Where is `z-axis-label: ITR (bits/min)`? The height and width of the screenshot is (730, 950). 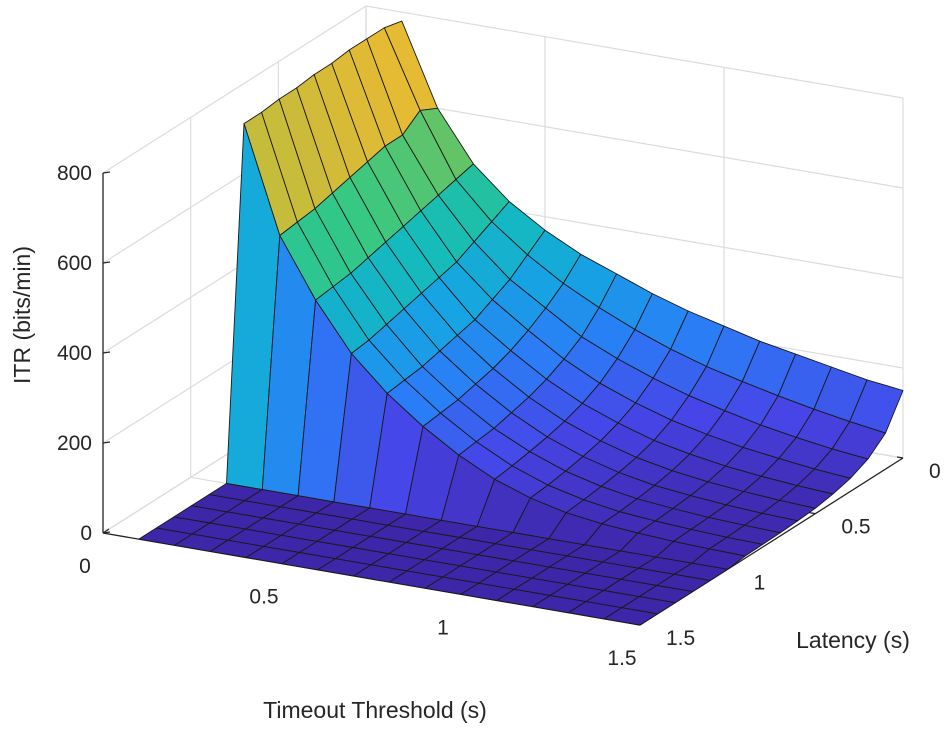
z-axis-label: ITR (bits/min) is located at coordinates (22, 315).